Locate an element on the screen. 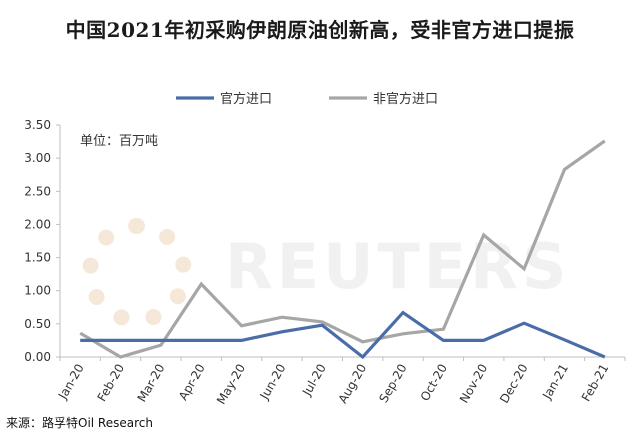  x-tick-label: Mar-20 is located at coordinates (151, 383).